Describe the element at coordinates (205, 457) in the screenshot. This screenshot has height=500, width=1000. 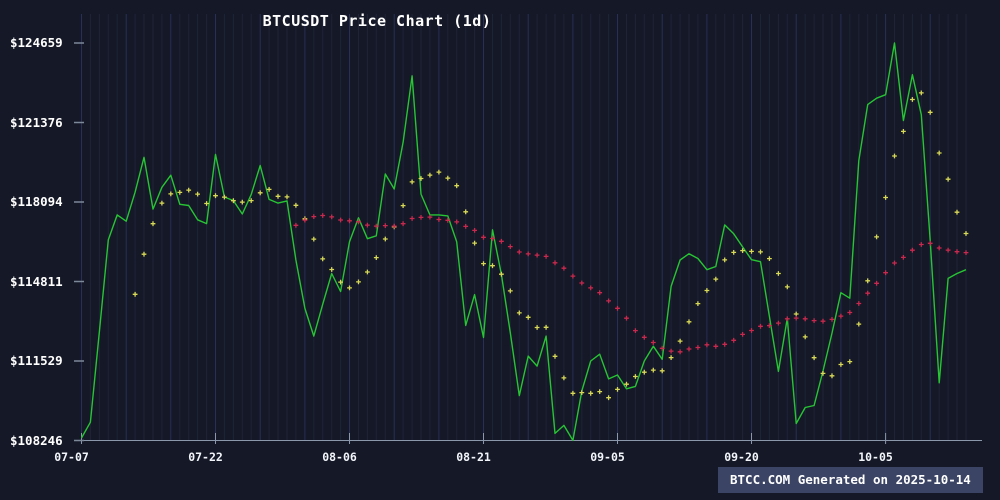
I see `x-axis-label: 07-22` at that location.